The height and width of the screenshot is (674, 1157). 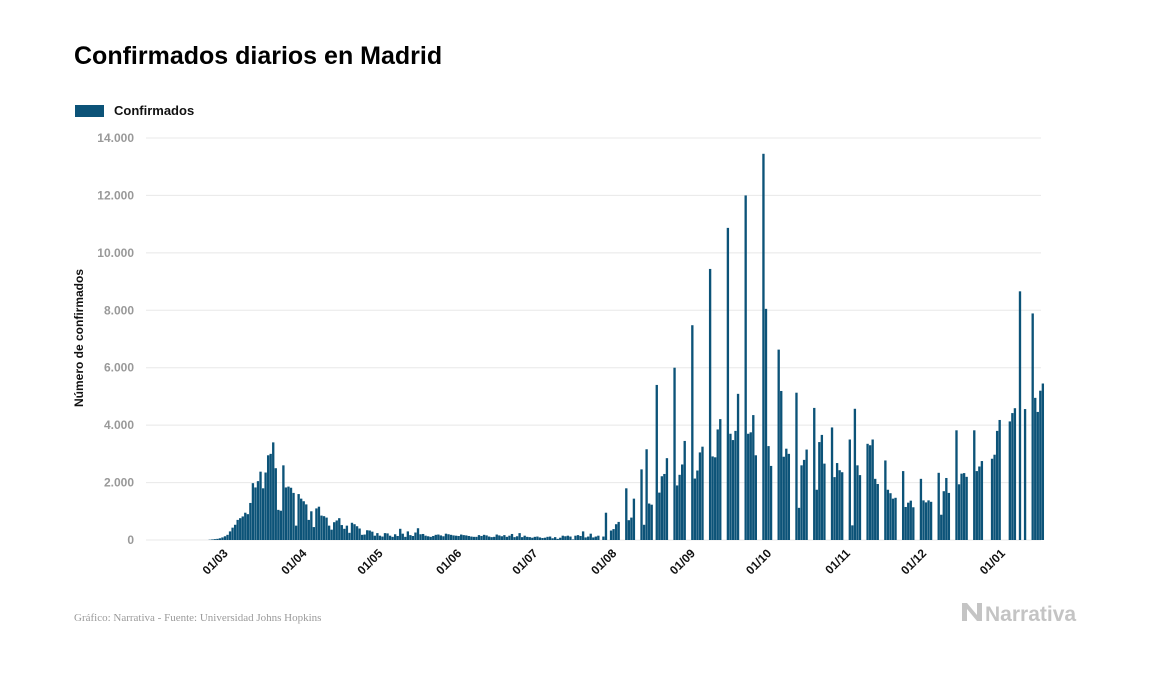 What do you see at coordinates (79, 338) in the screenshot?
I see `y-axis-label: Número de confirmados` at bounding box center [79, 338].